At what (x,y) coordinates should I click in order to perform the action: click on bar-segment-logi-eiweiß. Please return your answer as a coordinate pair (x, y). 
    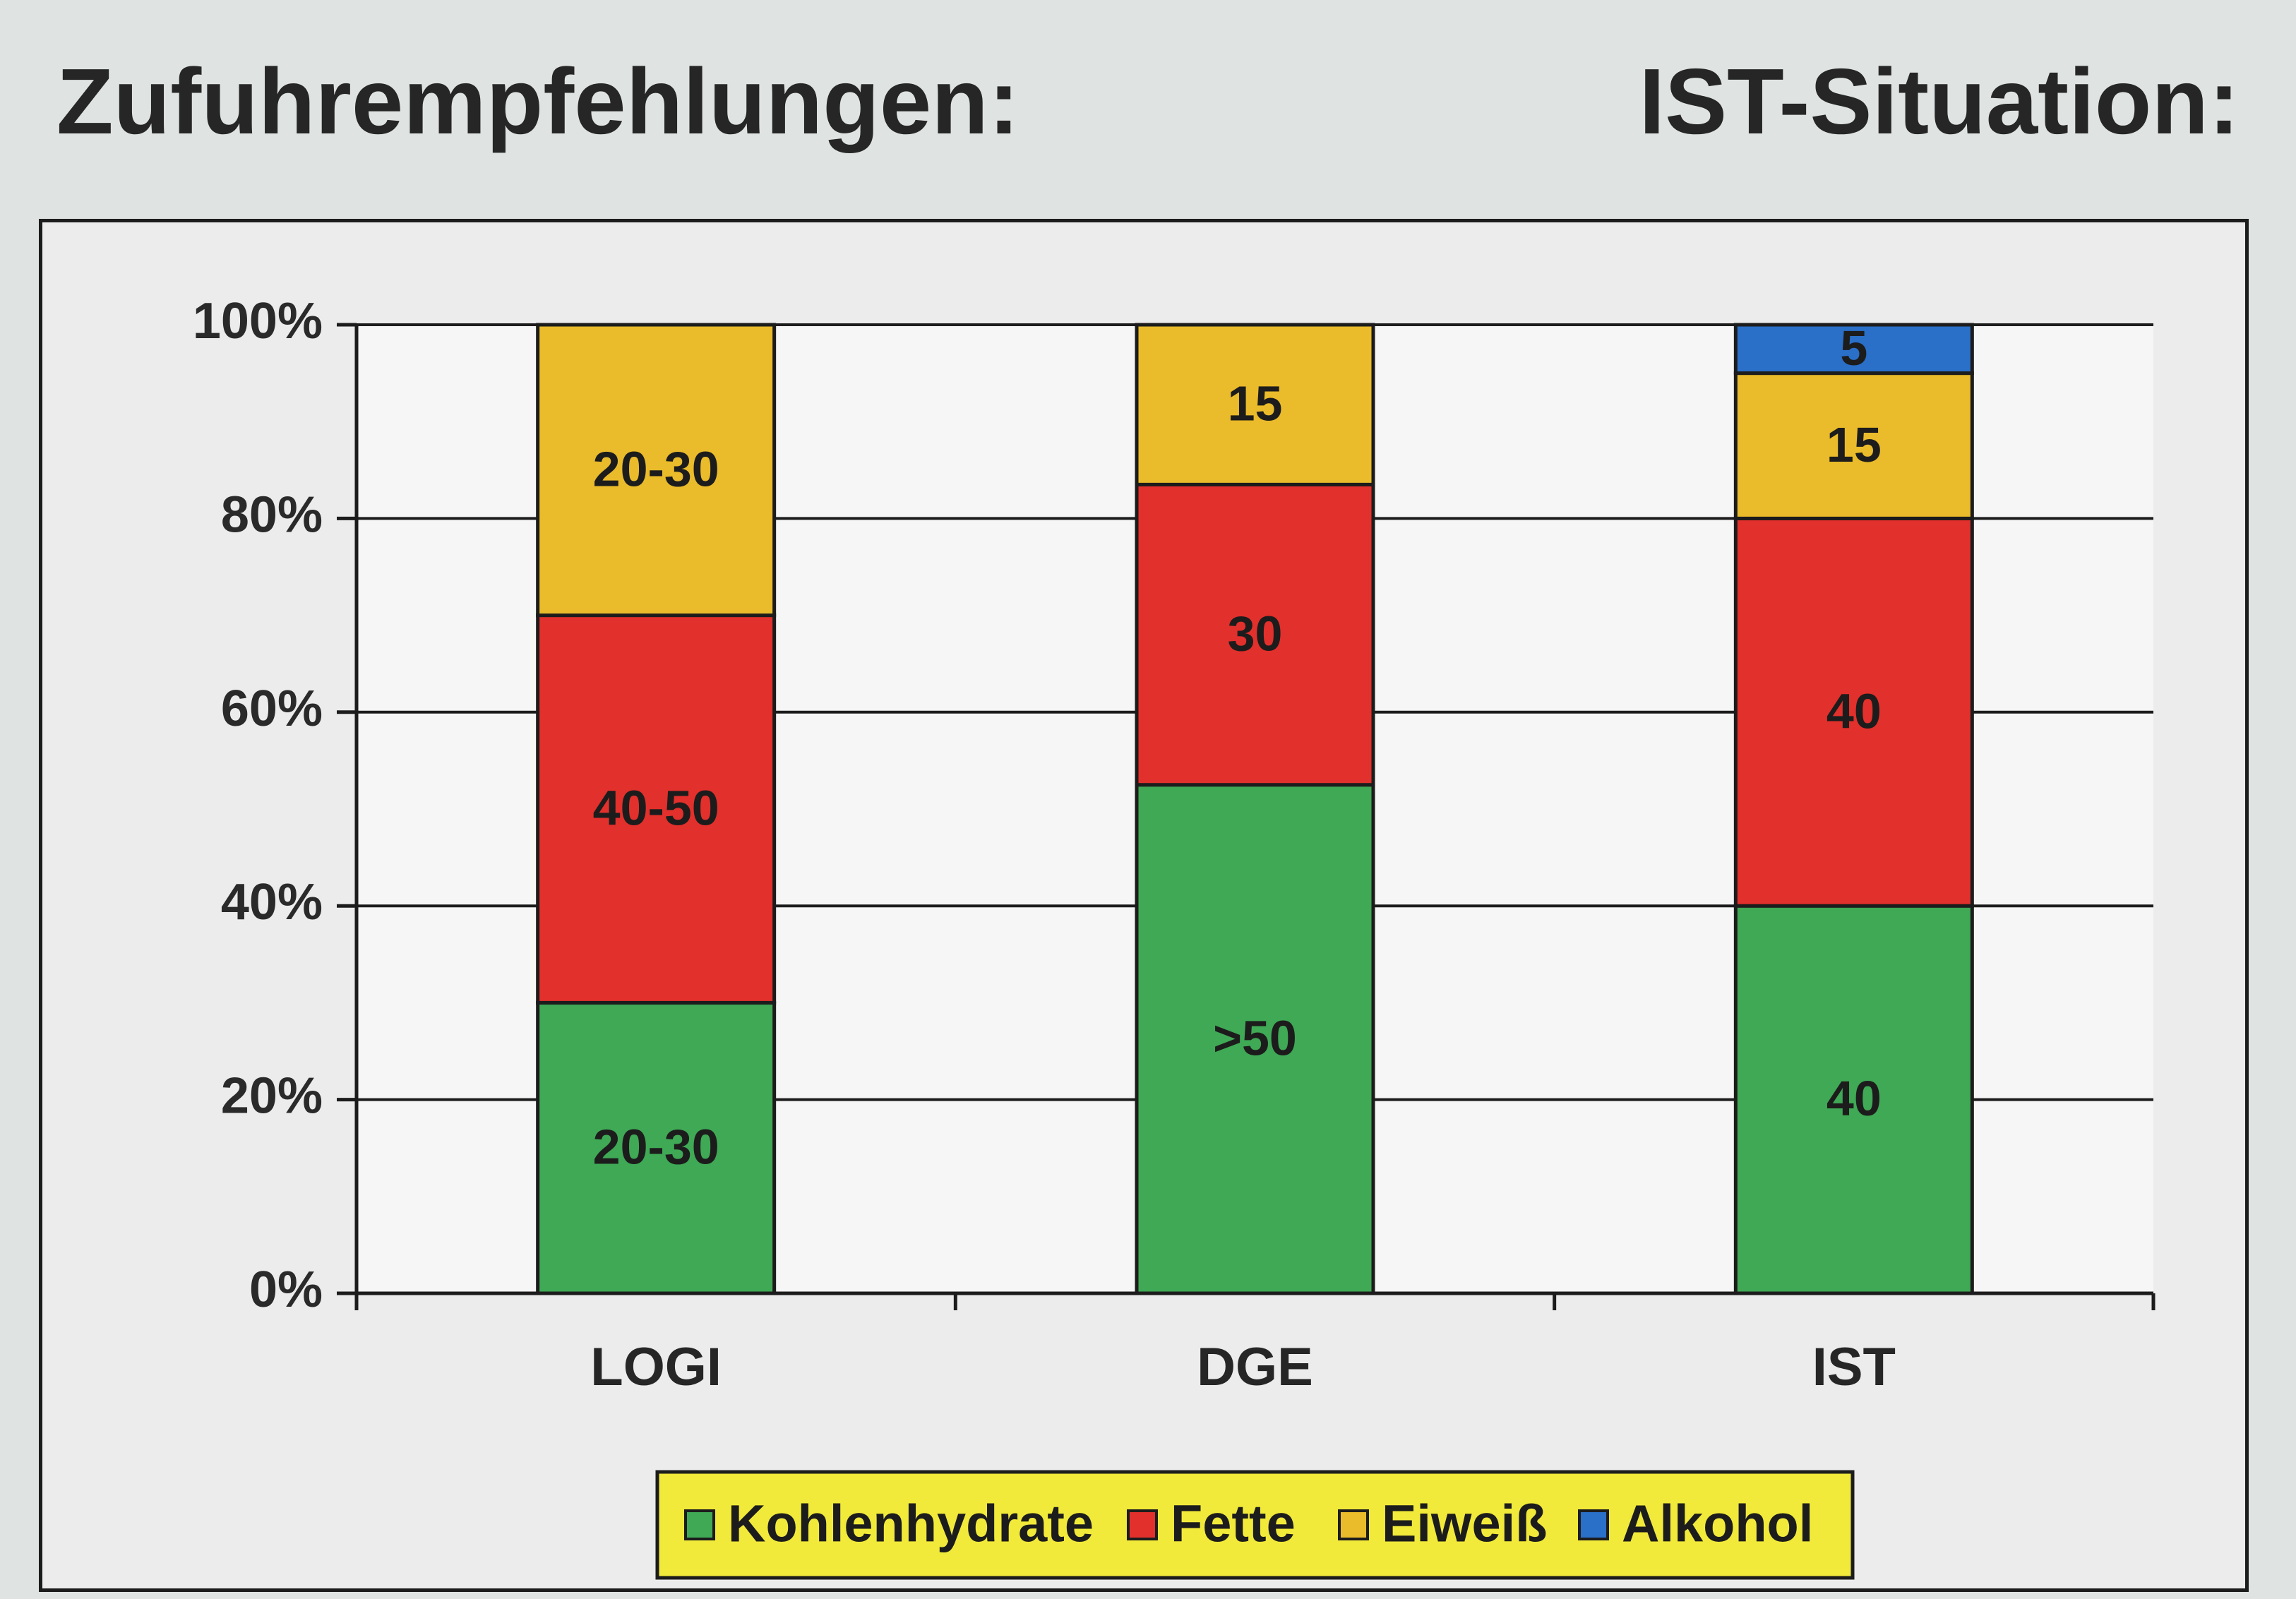
    Looking at the image, I should click on (656, 470).